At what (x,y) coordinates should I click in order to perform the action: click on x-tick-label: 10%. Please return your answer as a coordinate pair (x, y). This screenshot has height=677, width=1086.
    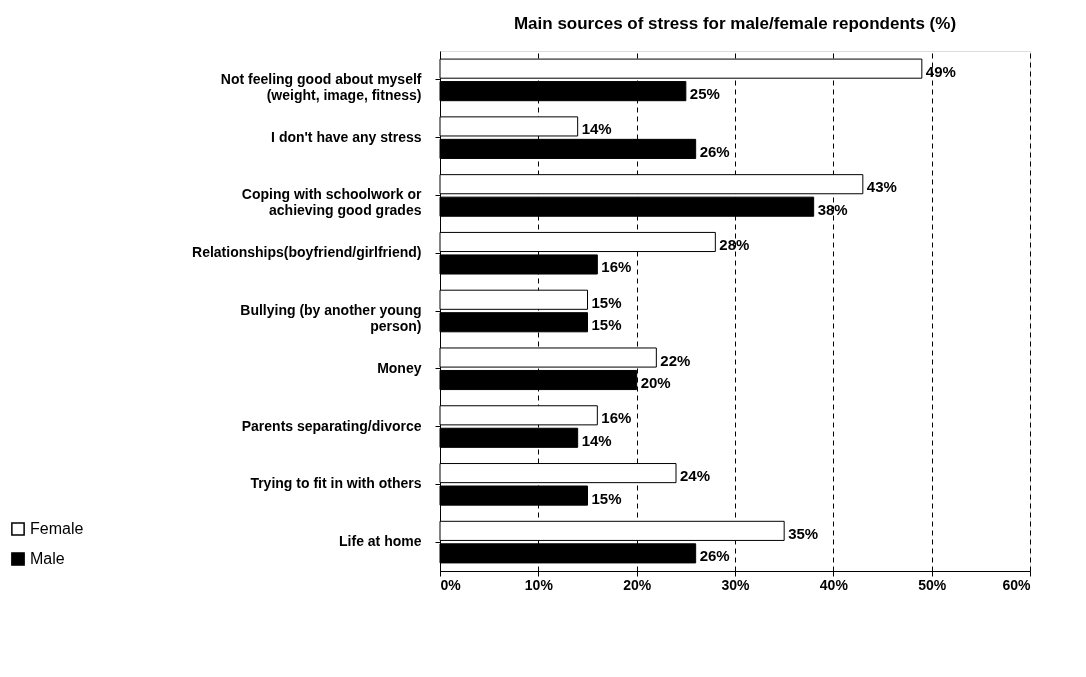
    Looking at the image, I should click on (539, 584).